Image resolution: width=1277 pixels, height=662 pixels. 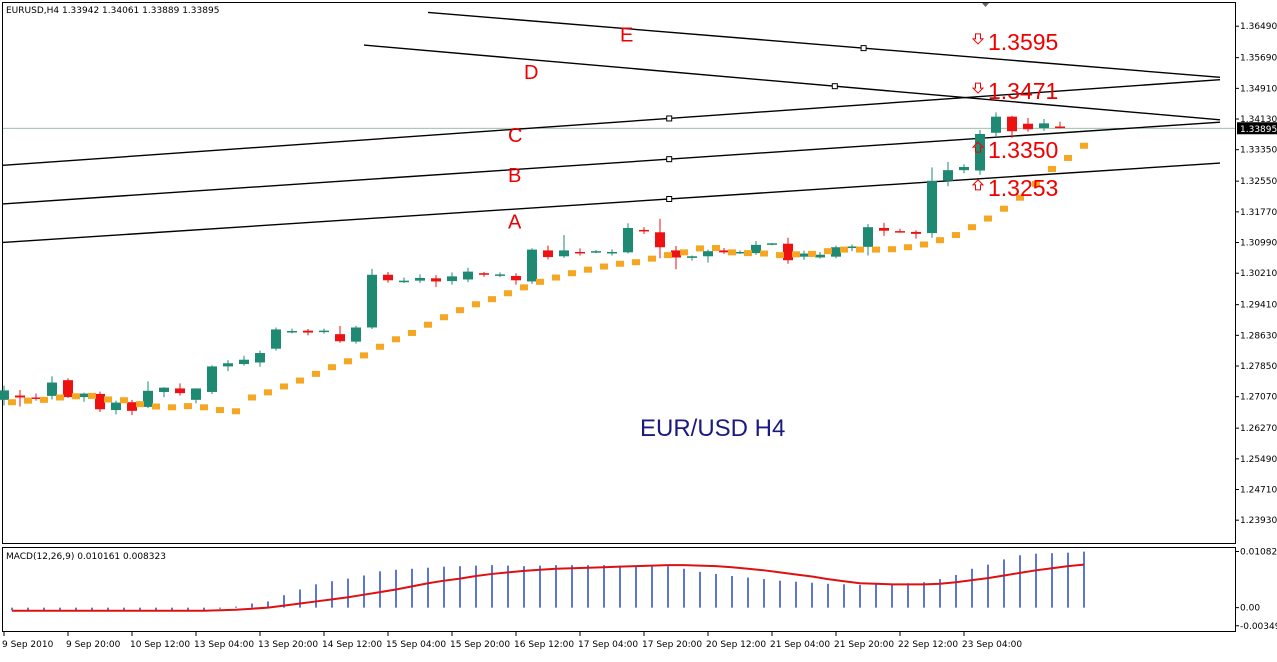 I want to click on trend-line-c, so click(x=611, y=122).